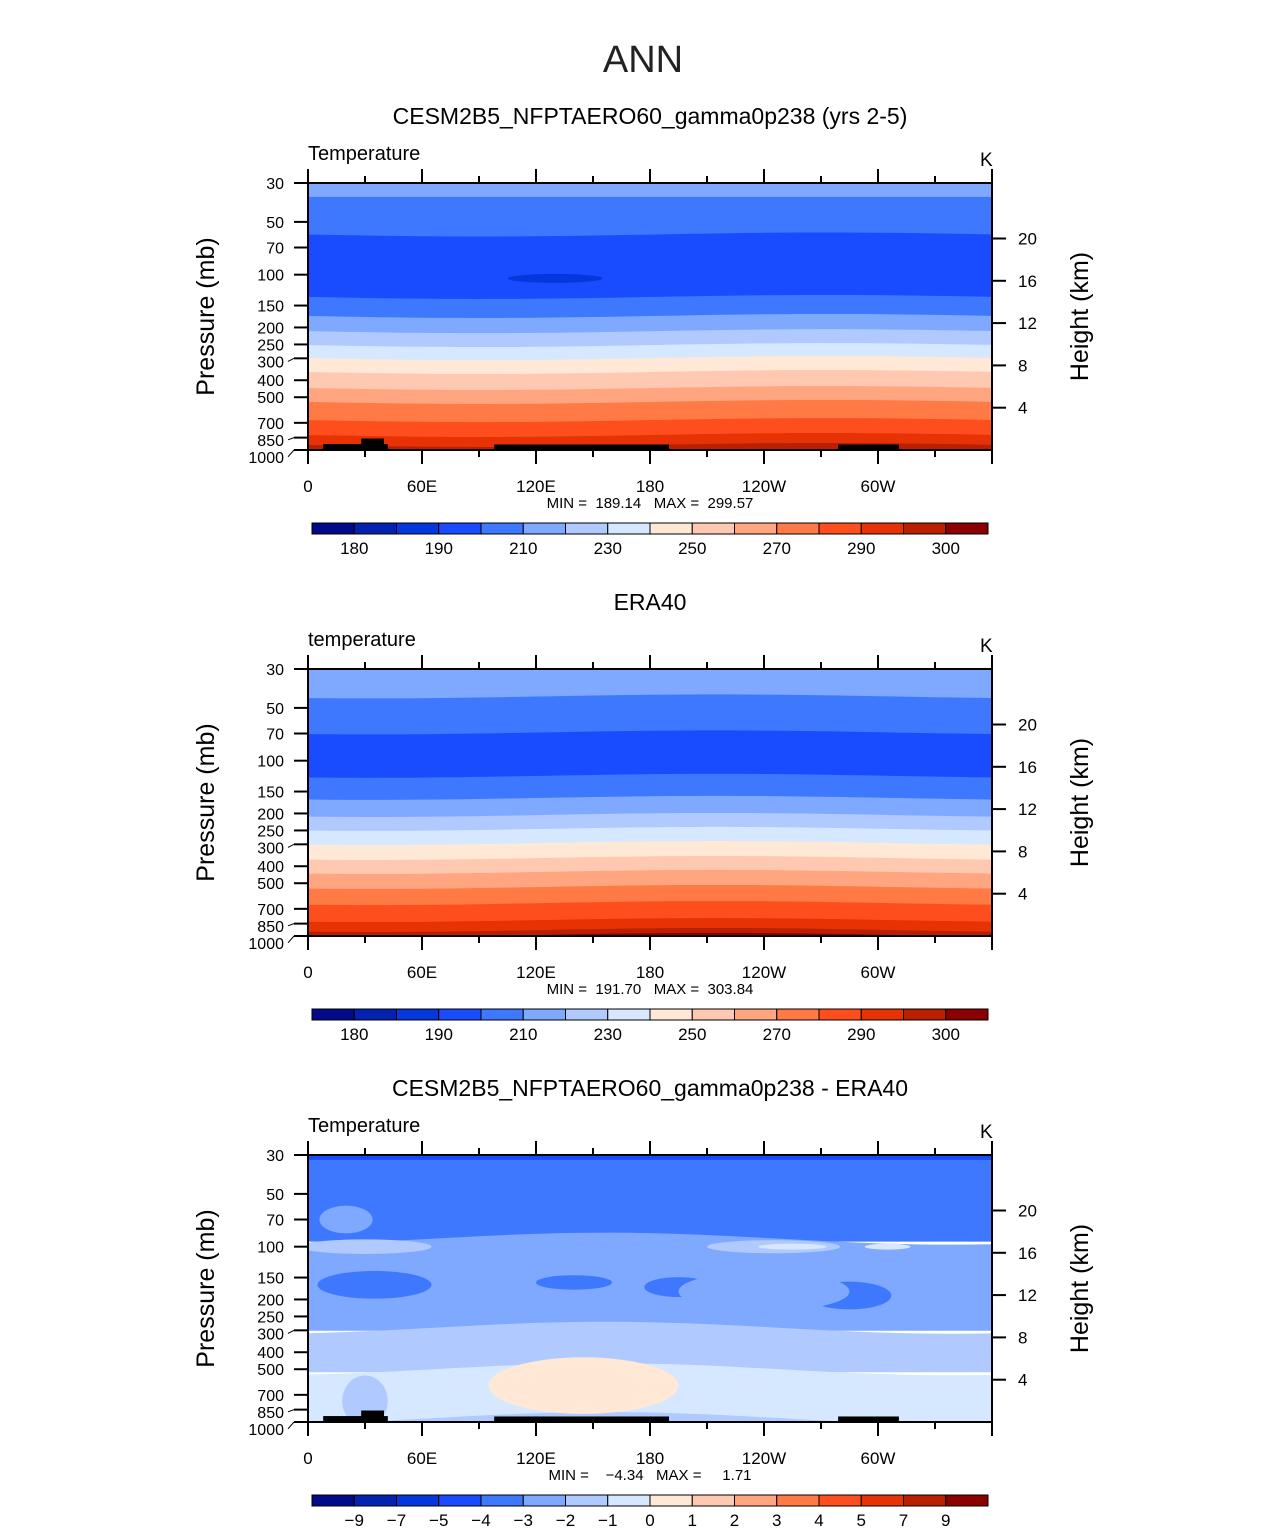 Image resolution: width=1285 pixels, height=1531 pixels. I want to click on x-tick-label: 120E, so click(536, 1458).